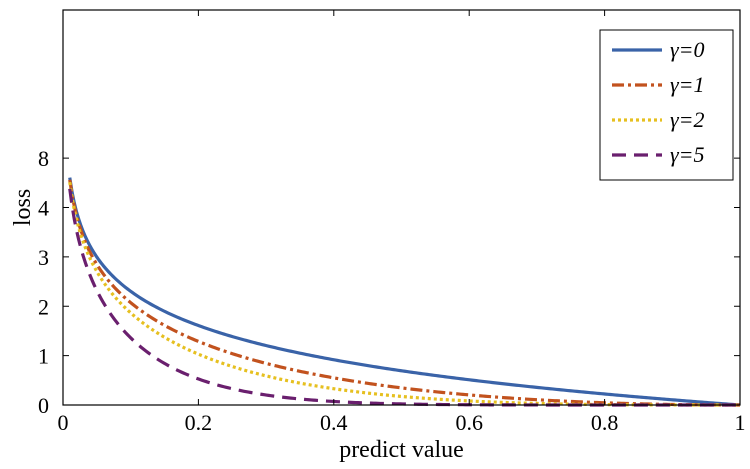 The image size is (750, 469). What do you see at coordinates (334, 422) in the screenshot?
I see `x-tick-label: 0.4` at bounding box center [334, 422].